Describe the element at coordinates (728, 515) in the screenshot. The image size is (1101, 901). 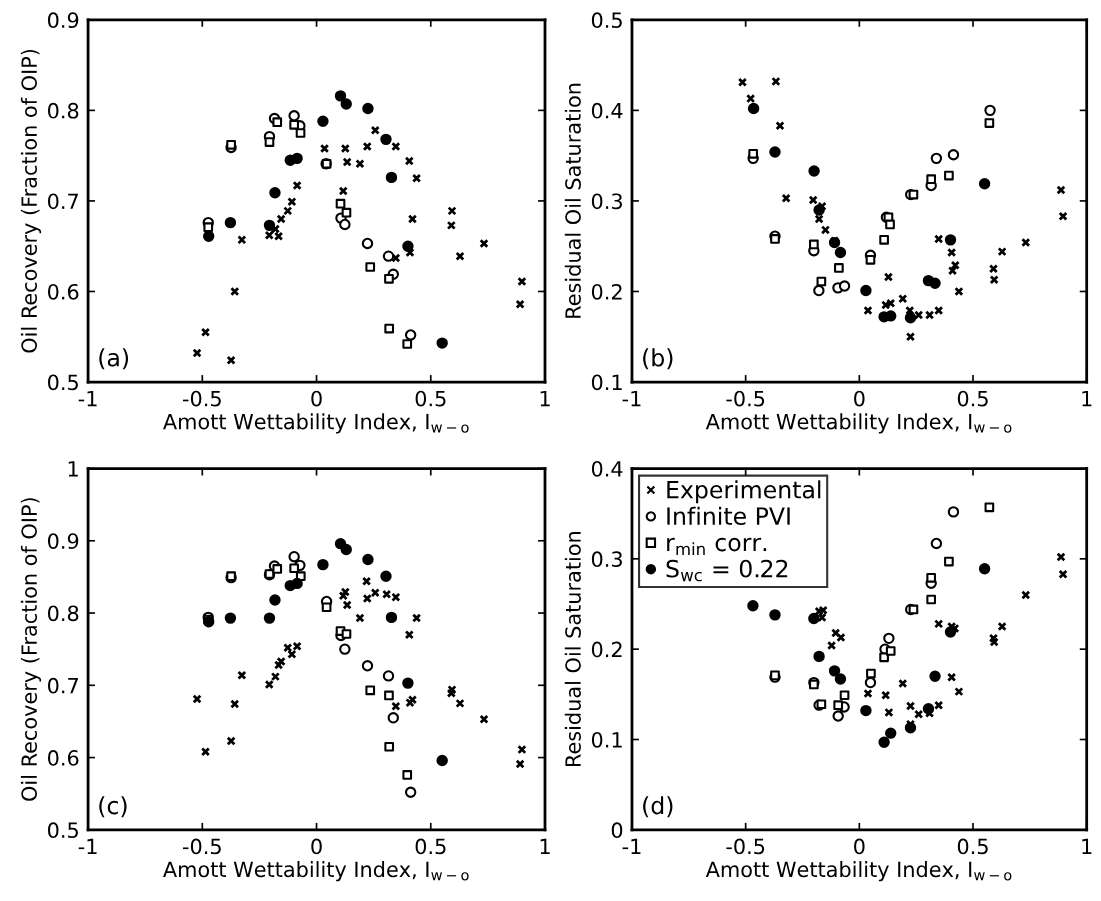
I see `legend-label: Infinite PVI` at that location.